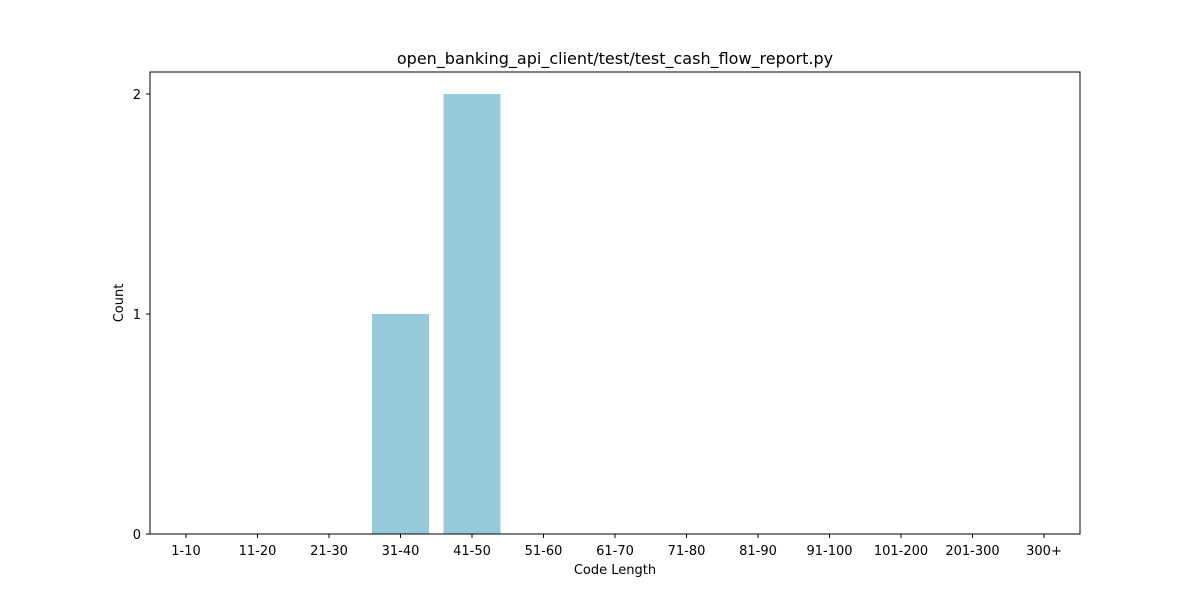  I want to click on x-tick-label: 71-80, so click(687, 551).